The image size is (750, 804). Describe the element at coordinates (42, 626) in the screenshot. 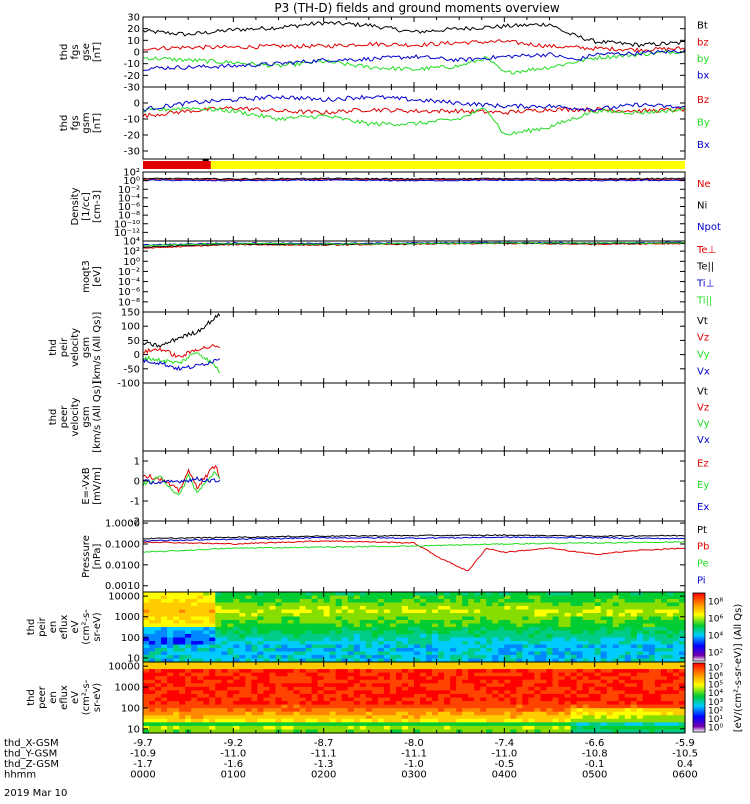

I see `y-axis-label: peir` at that location.